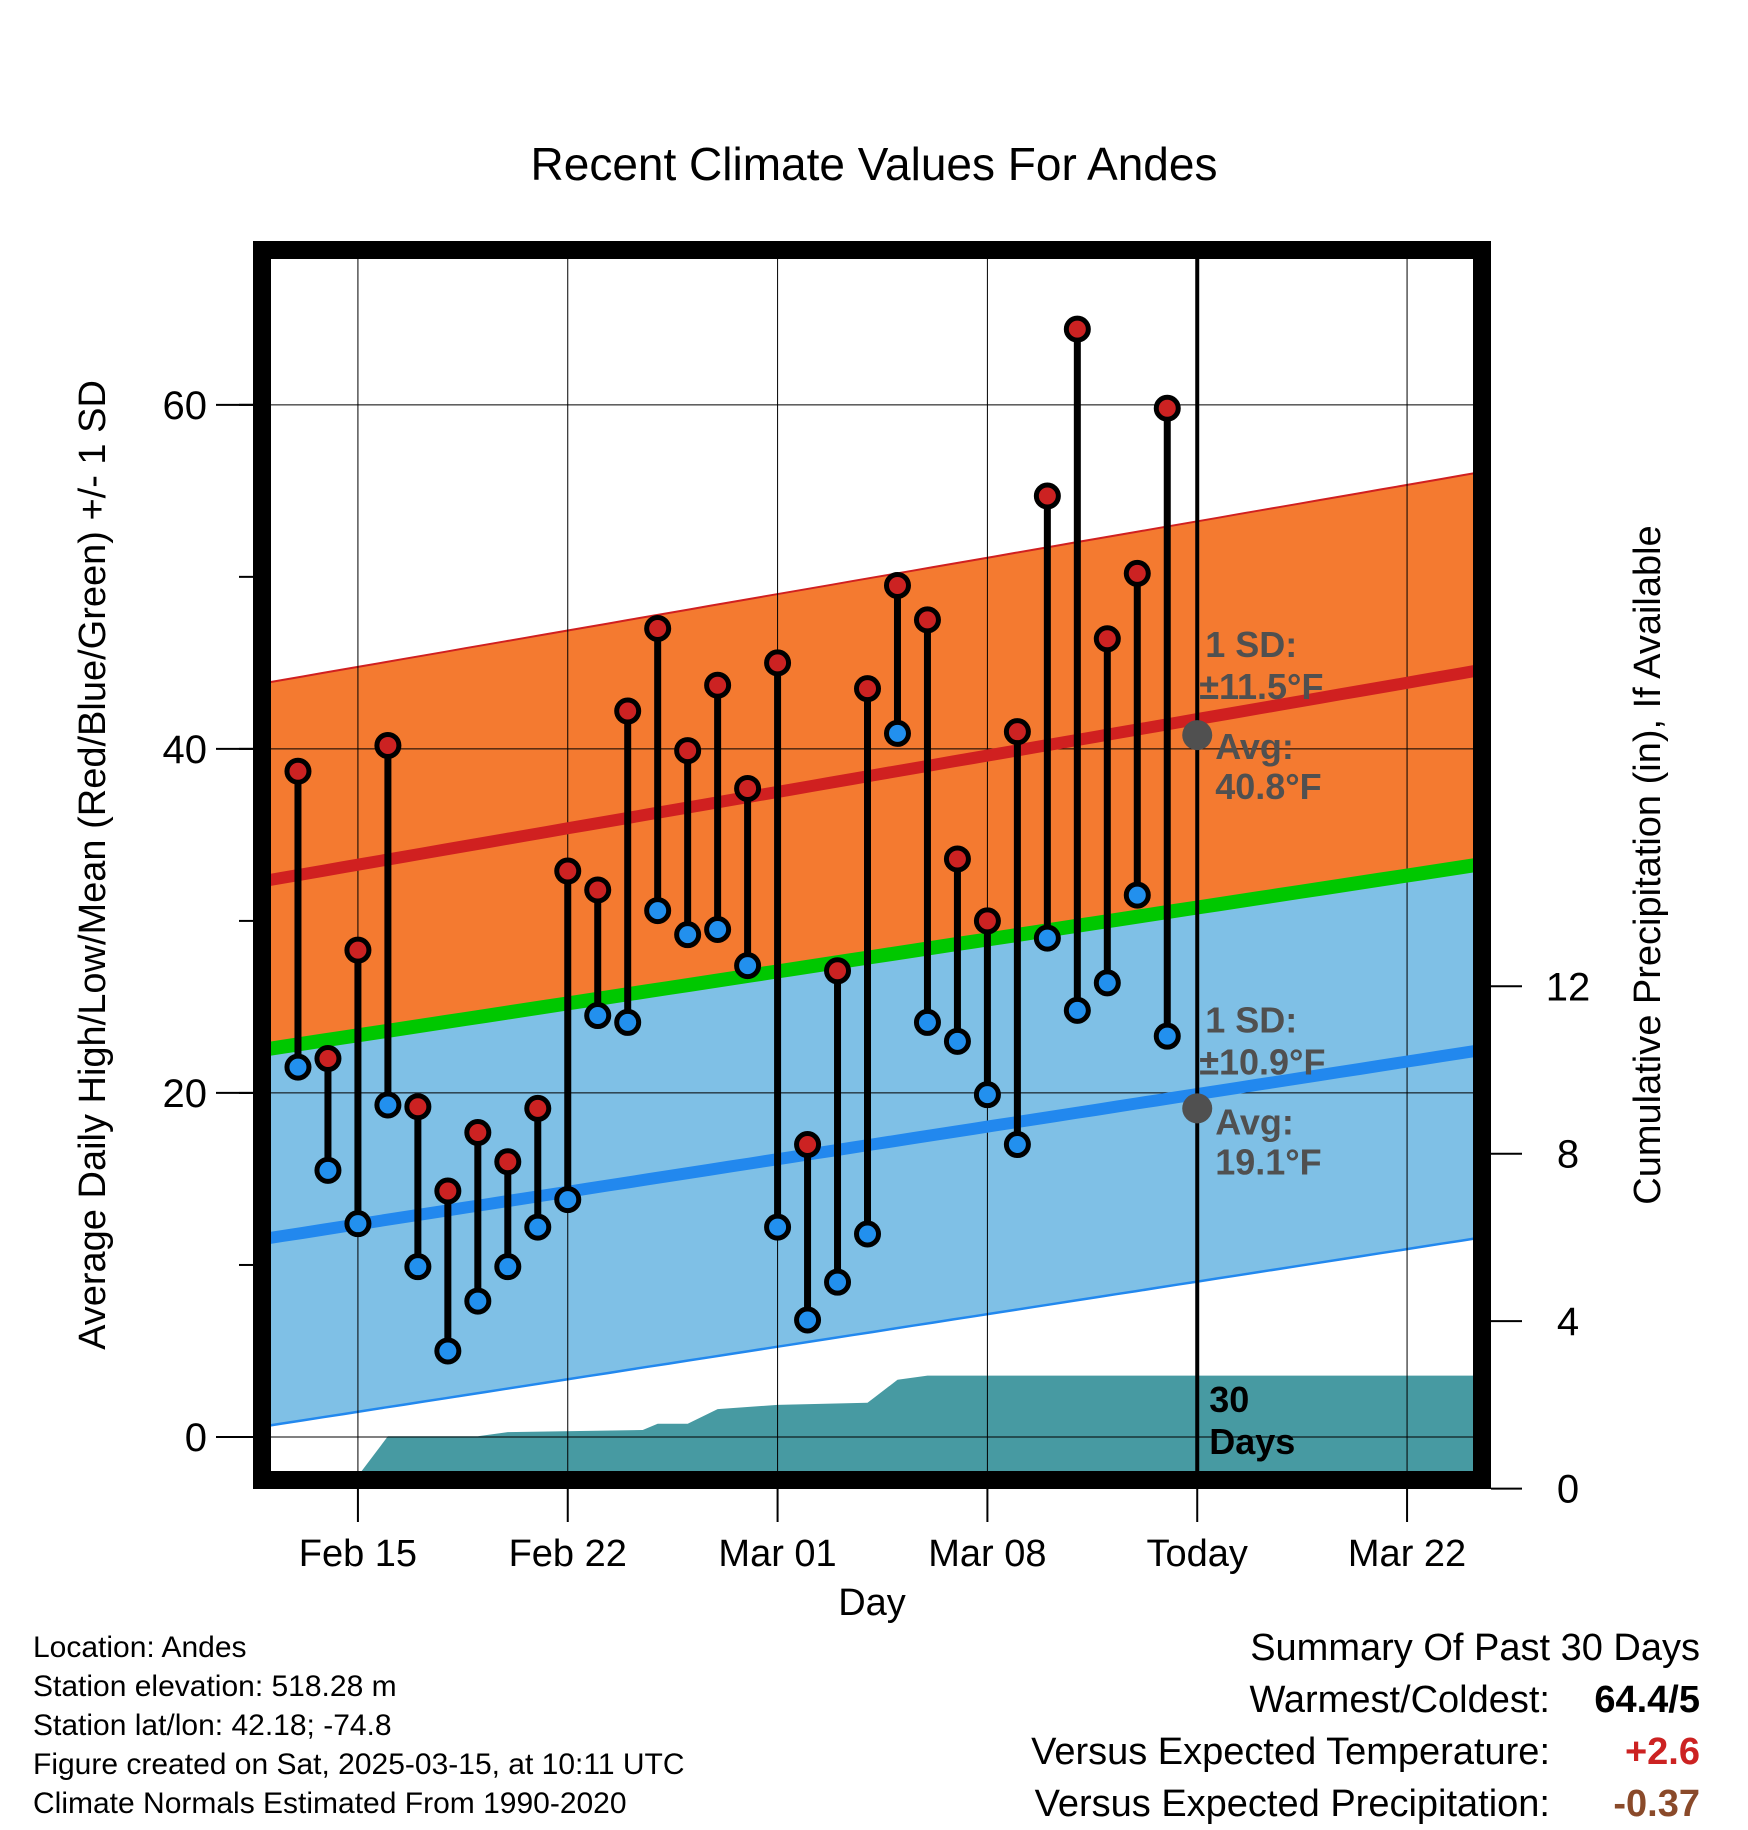 The height and width of the screenshot is (1830, 1748). What do you see at coordinates (1568, 1490) in the screenshot?
I see `y-right-tick-label: 0` at bounding box center [1568, 1490].